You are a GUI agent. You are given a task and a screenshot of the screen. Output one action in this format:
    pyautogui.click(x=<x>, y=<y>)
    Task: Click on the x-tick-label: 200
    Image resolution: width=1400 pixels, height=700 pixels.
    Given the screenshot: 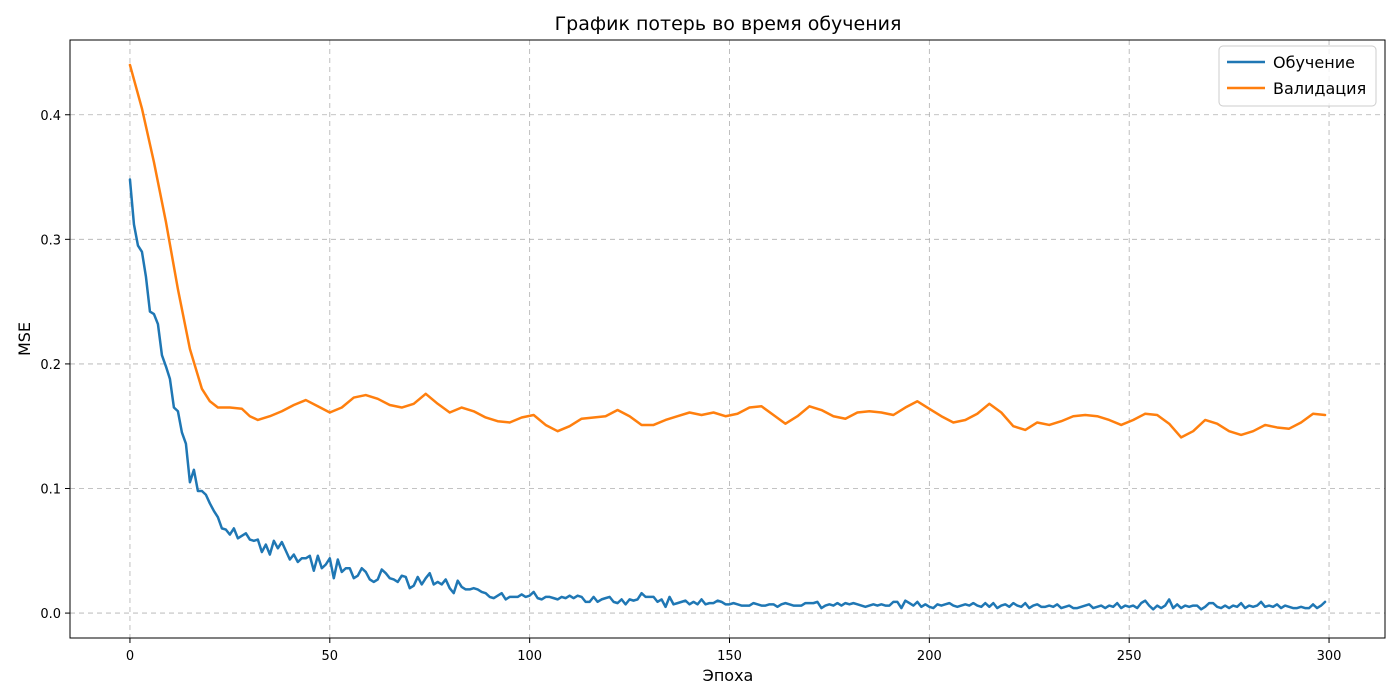 What is the action you would take?
    pyautogui.click(x=929, y=656)
    